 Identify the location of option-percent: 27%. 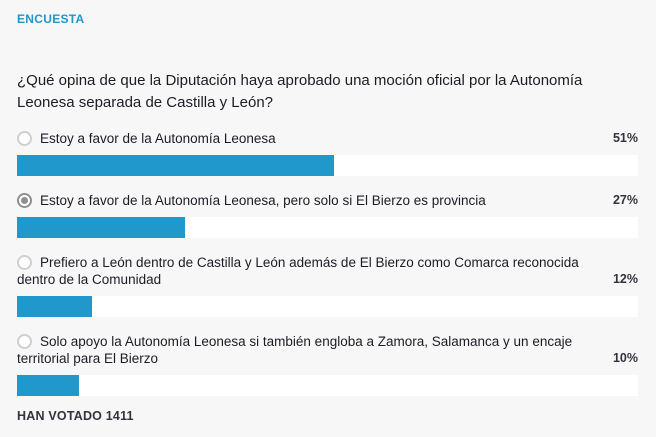
(625, 200).